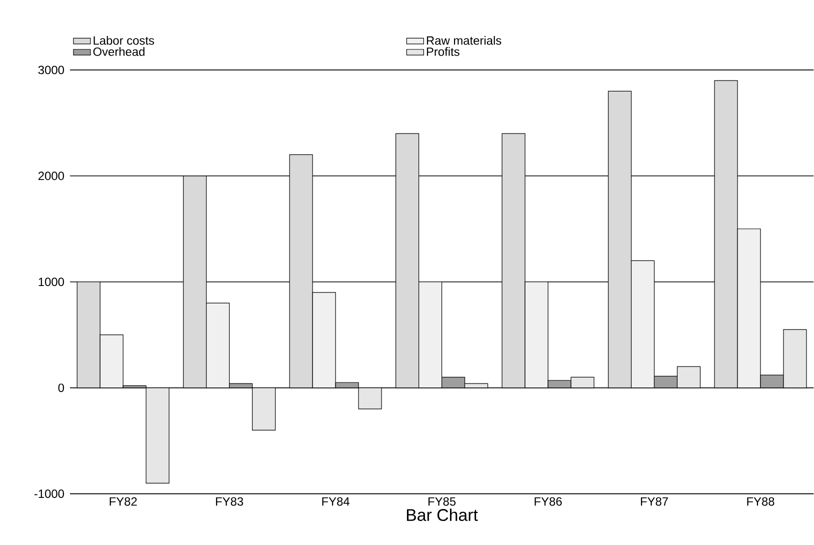  What do you see at coordinates (654, 501) in the screenshot?
I see `x-tick-label: FY87` at bounding box center [654, 501].